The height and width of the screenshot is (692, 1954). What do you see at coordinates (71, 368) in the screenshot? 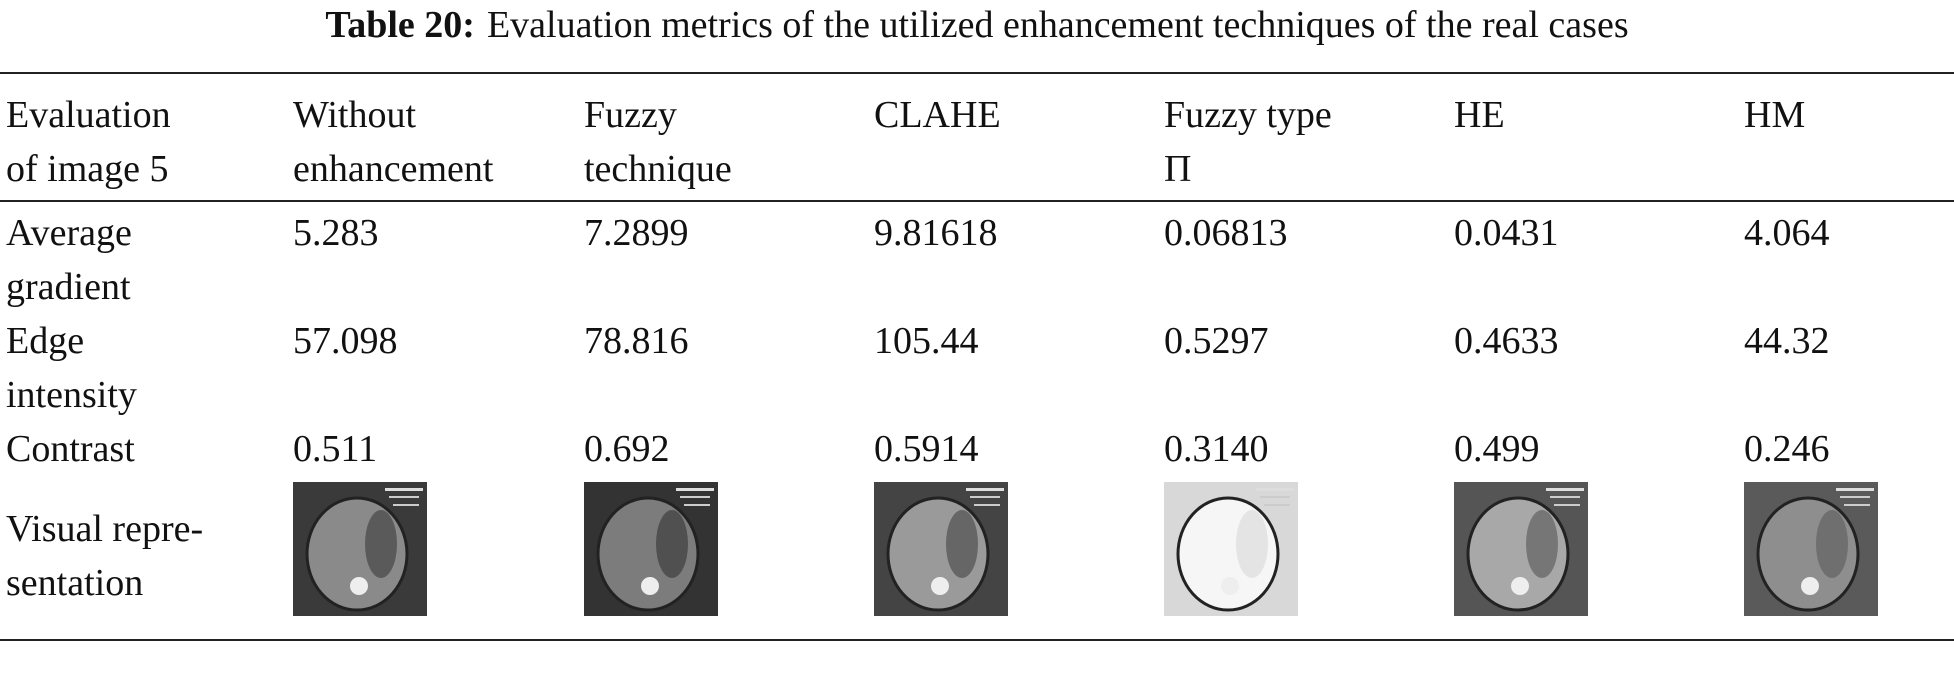
I see `row-label: Edge intensity` at bounding box center [71, 368].